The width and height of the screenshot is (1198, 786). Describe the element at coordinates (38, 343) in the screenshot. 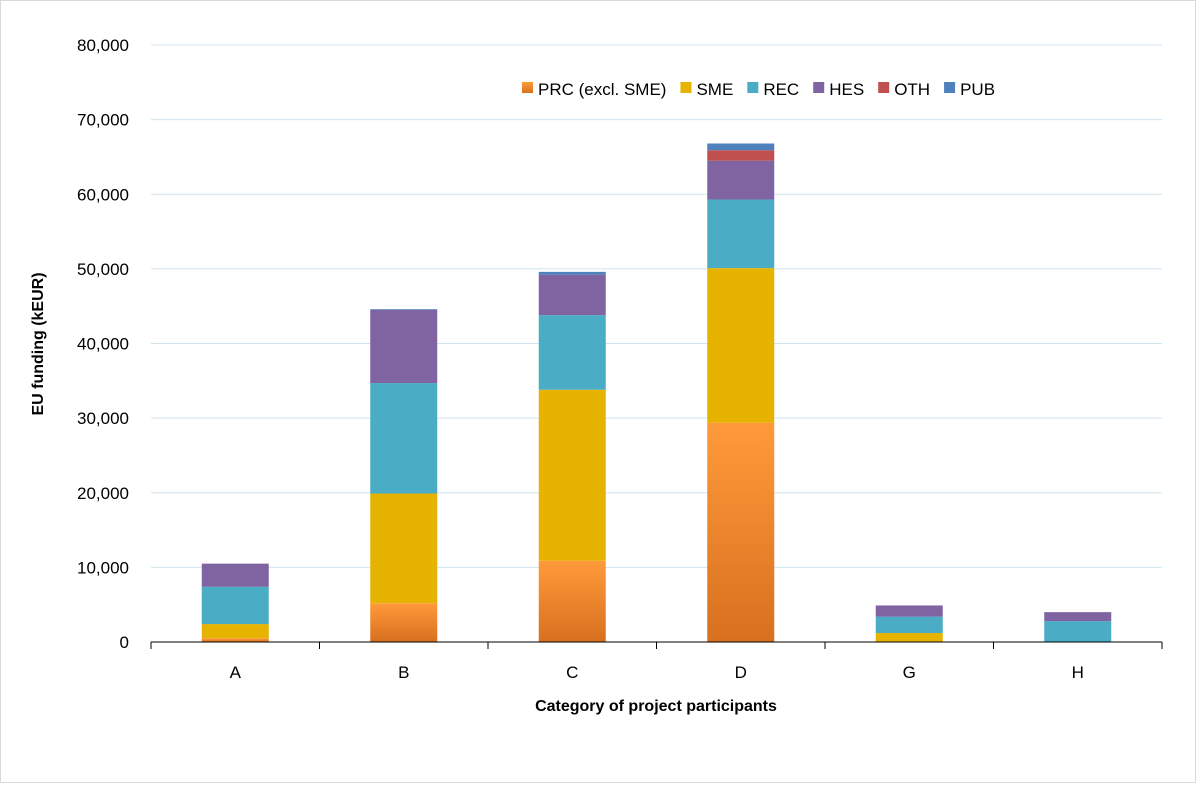

I see `y-axis-title: EU funding (kEUR)` at that location.